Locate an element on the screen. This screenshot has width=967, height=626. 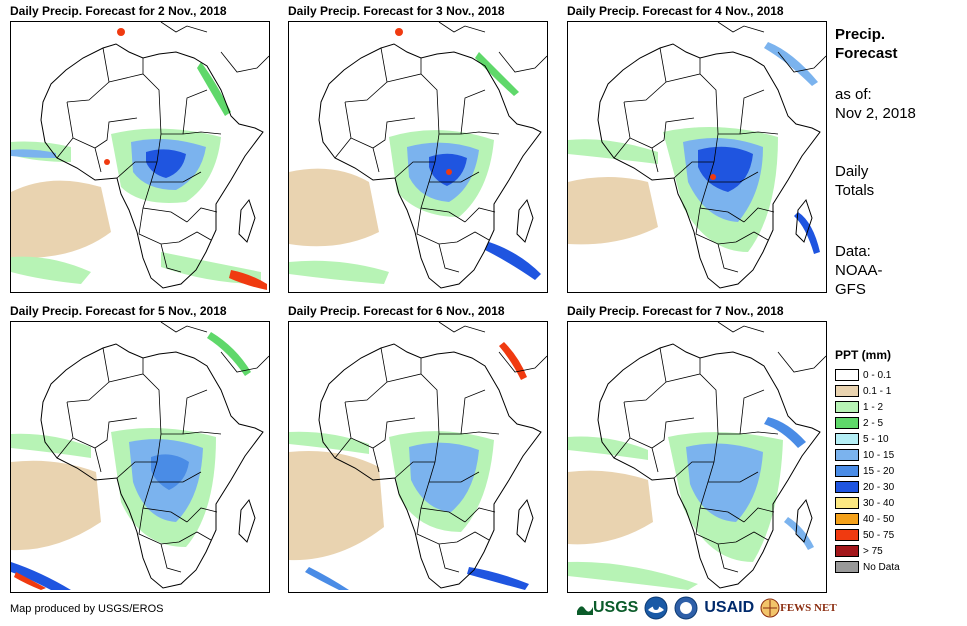
panel-title: Daily Precip. Forecast for 2 Nov., 2018 is located at coordinates (118, 11).